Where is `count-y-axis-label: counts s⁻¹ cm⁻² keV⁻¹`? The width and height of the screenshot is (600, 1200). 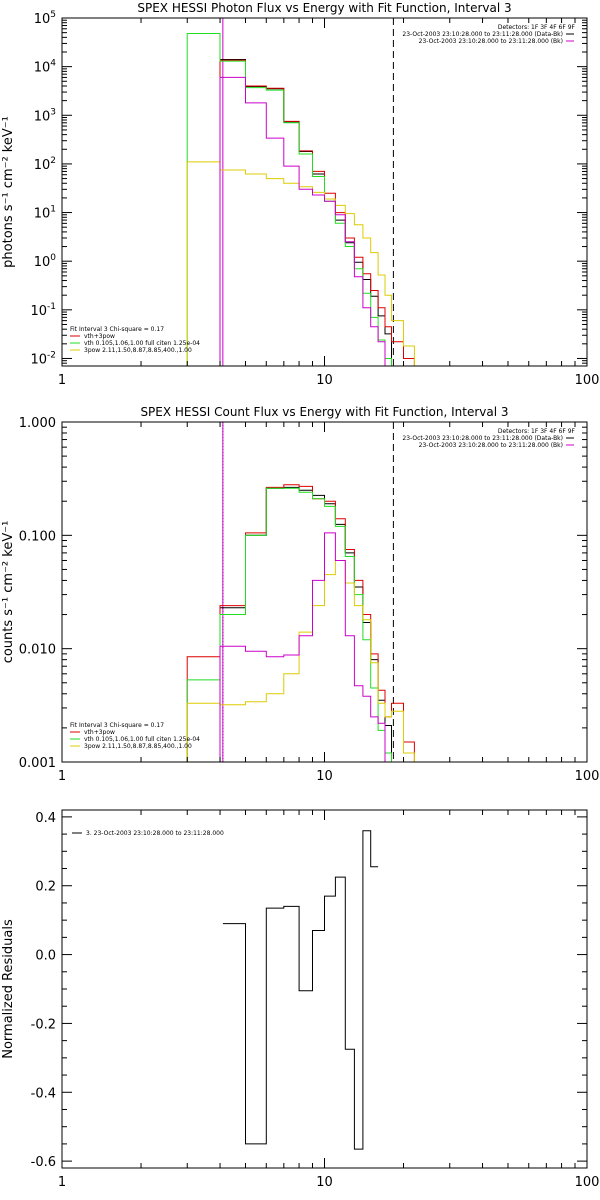
count-y-axis-label: counts s⁻¹ cm⁻² keV⁻¹ is located at coordinates (8, 592).